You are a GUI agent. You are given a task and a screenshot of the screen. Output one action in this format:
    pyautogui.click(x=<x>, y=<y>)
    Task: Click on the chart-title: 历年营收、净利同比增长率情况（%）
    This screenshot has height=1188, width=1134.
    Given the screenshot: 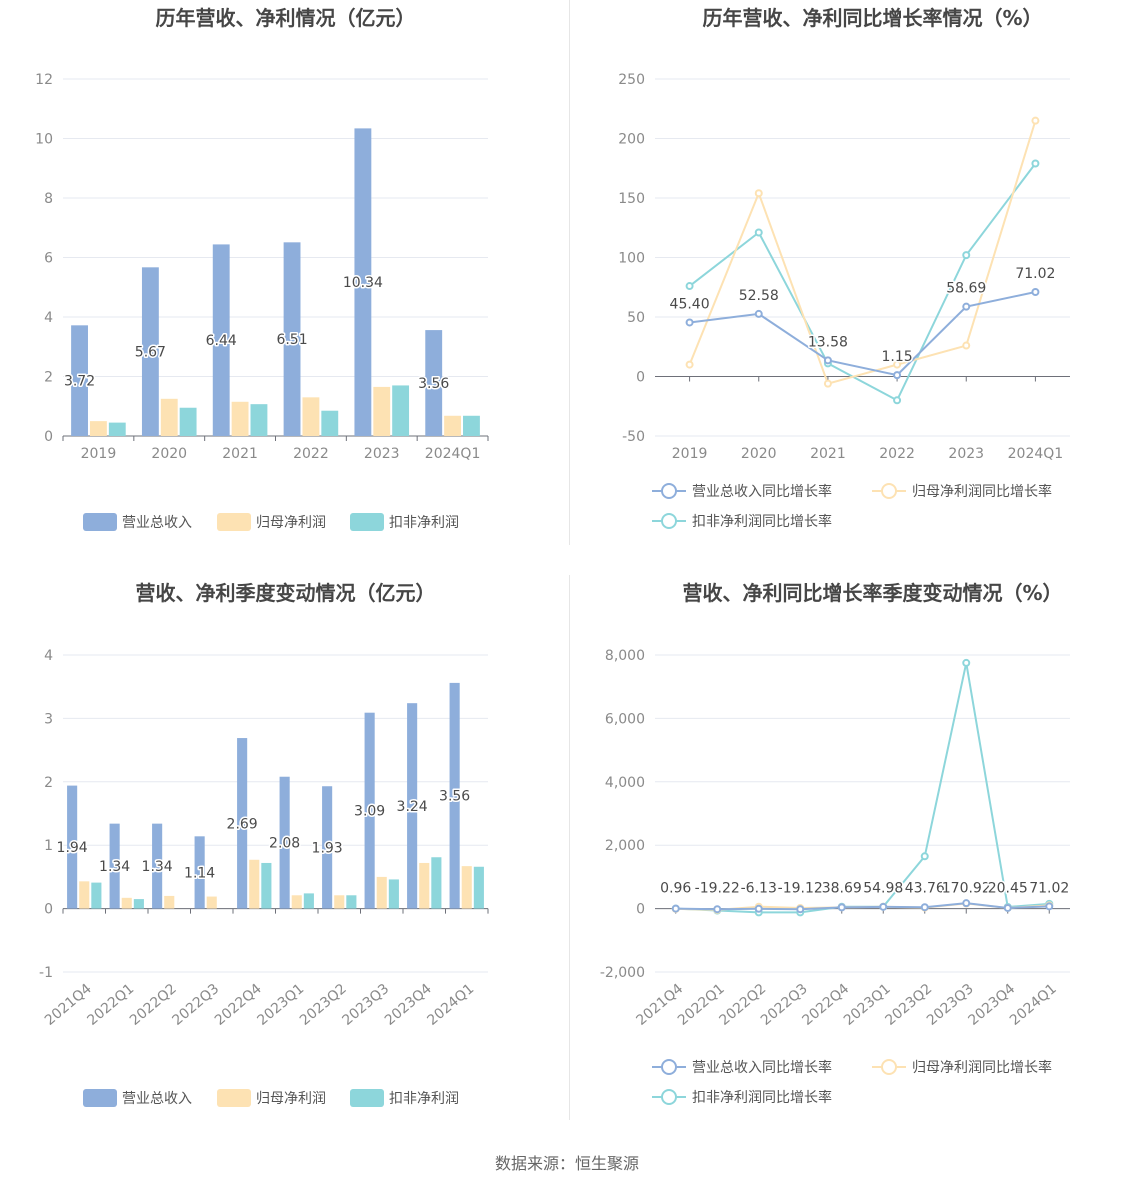 What is the action you would take?
    pyautogui.click(x=872, y=18)
    